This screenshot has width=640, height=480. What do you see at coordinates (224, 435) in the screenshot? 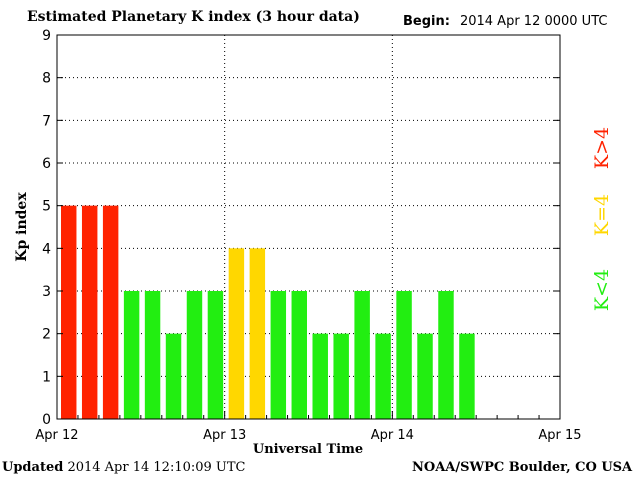
I see `x-tick-label: Apr 13` at bounding box center [224, 435].